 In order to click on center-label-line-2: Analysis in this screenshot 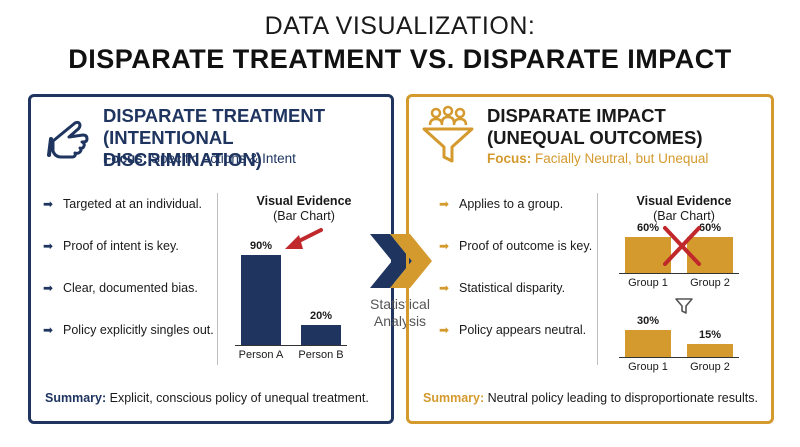, I will do `click(400, 321)`.